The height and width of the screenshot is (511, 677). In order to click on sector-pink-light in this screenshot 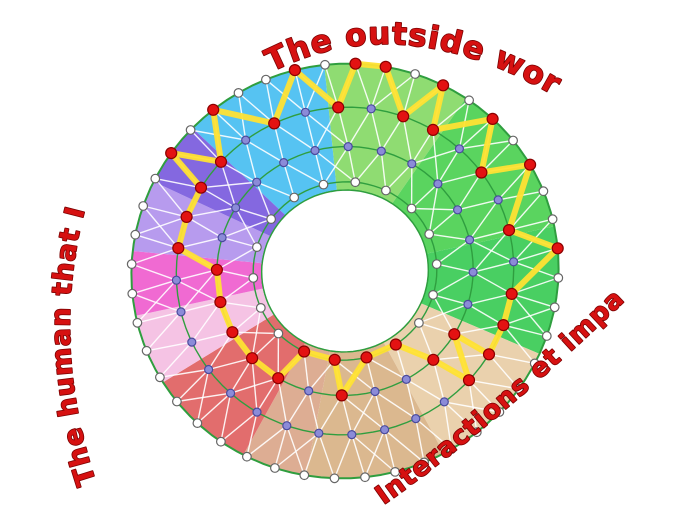, I will do `click(204, 335)`.